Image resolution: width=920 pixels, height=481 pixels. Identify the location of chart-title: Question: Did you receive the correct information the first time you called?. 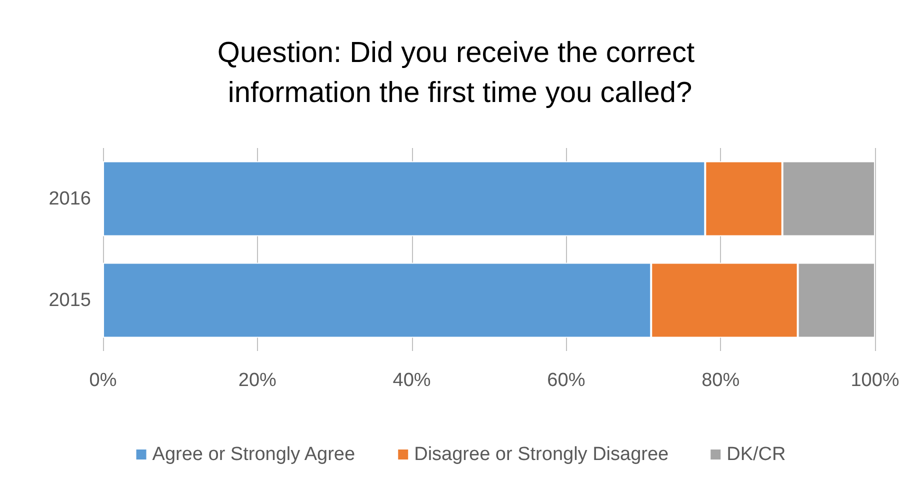
(460, 73).